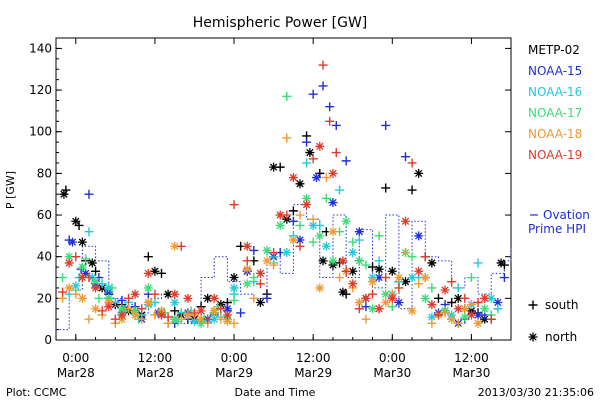 The width and height of the screenshot is (600, 400). I want to click on y-tick-label: 120, so click(40, 90).